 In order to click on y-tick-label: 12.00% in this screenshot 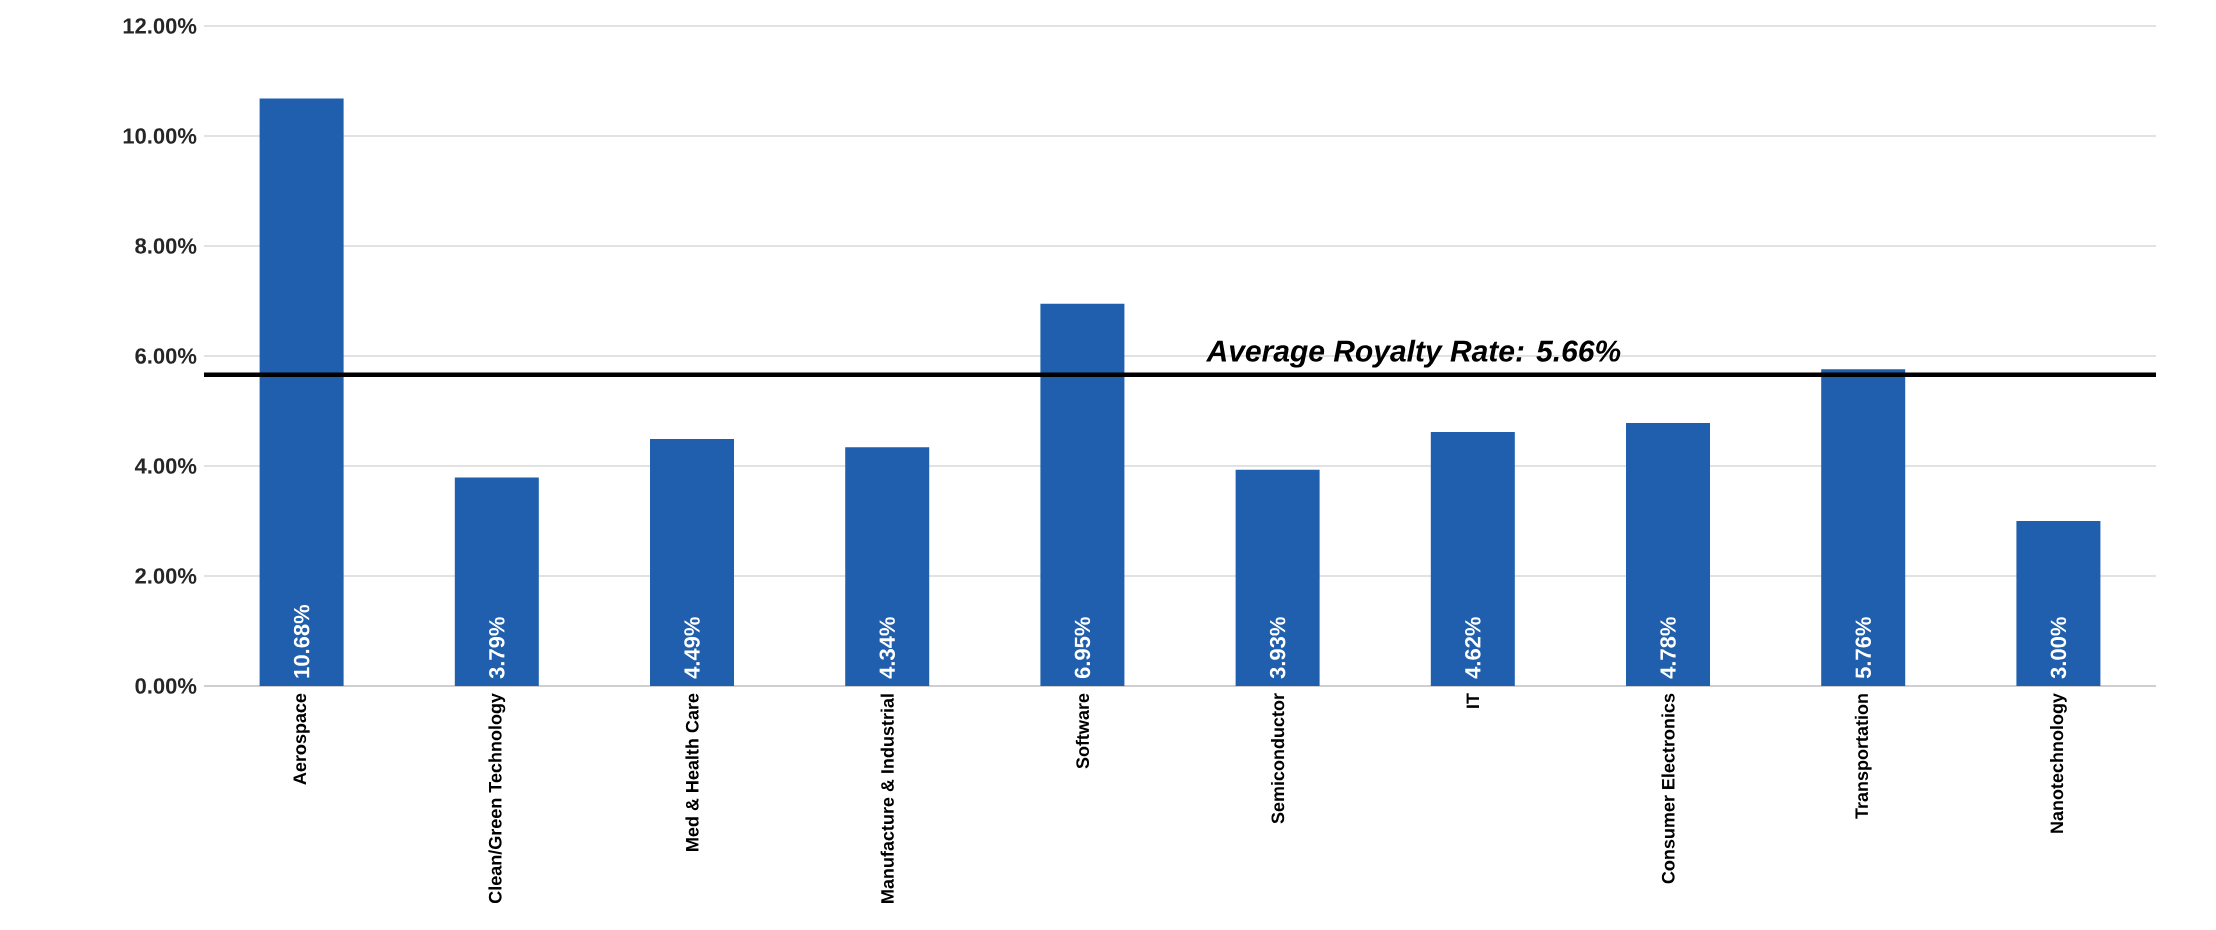, I will do `click(160, 26)`.